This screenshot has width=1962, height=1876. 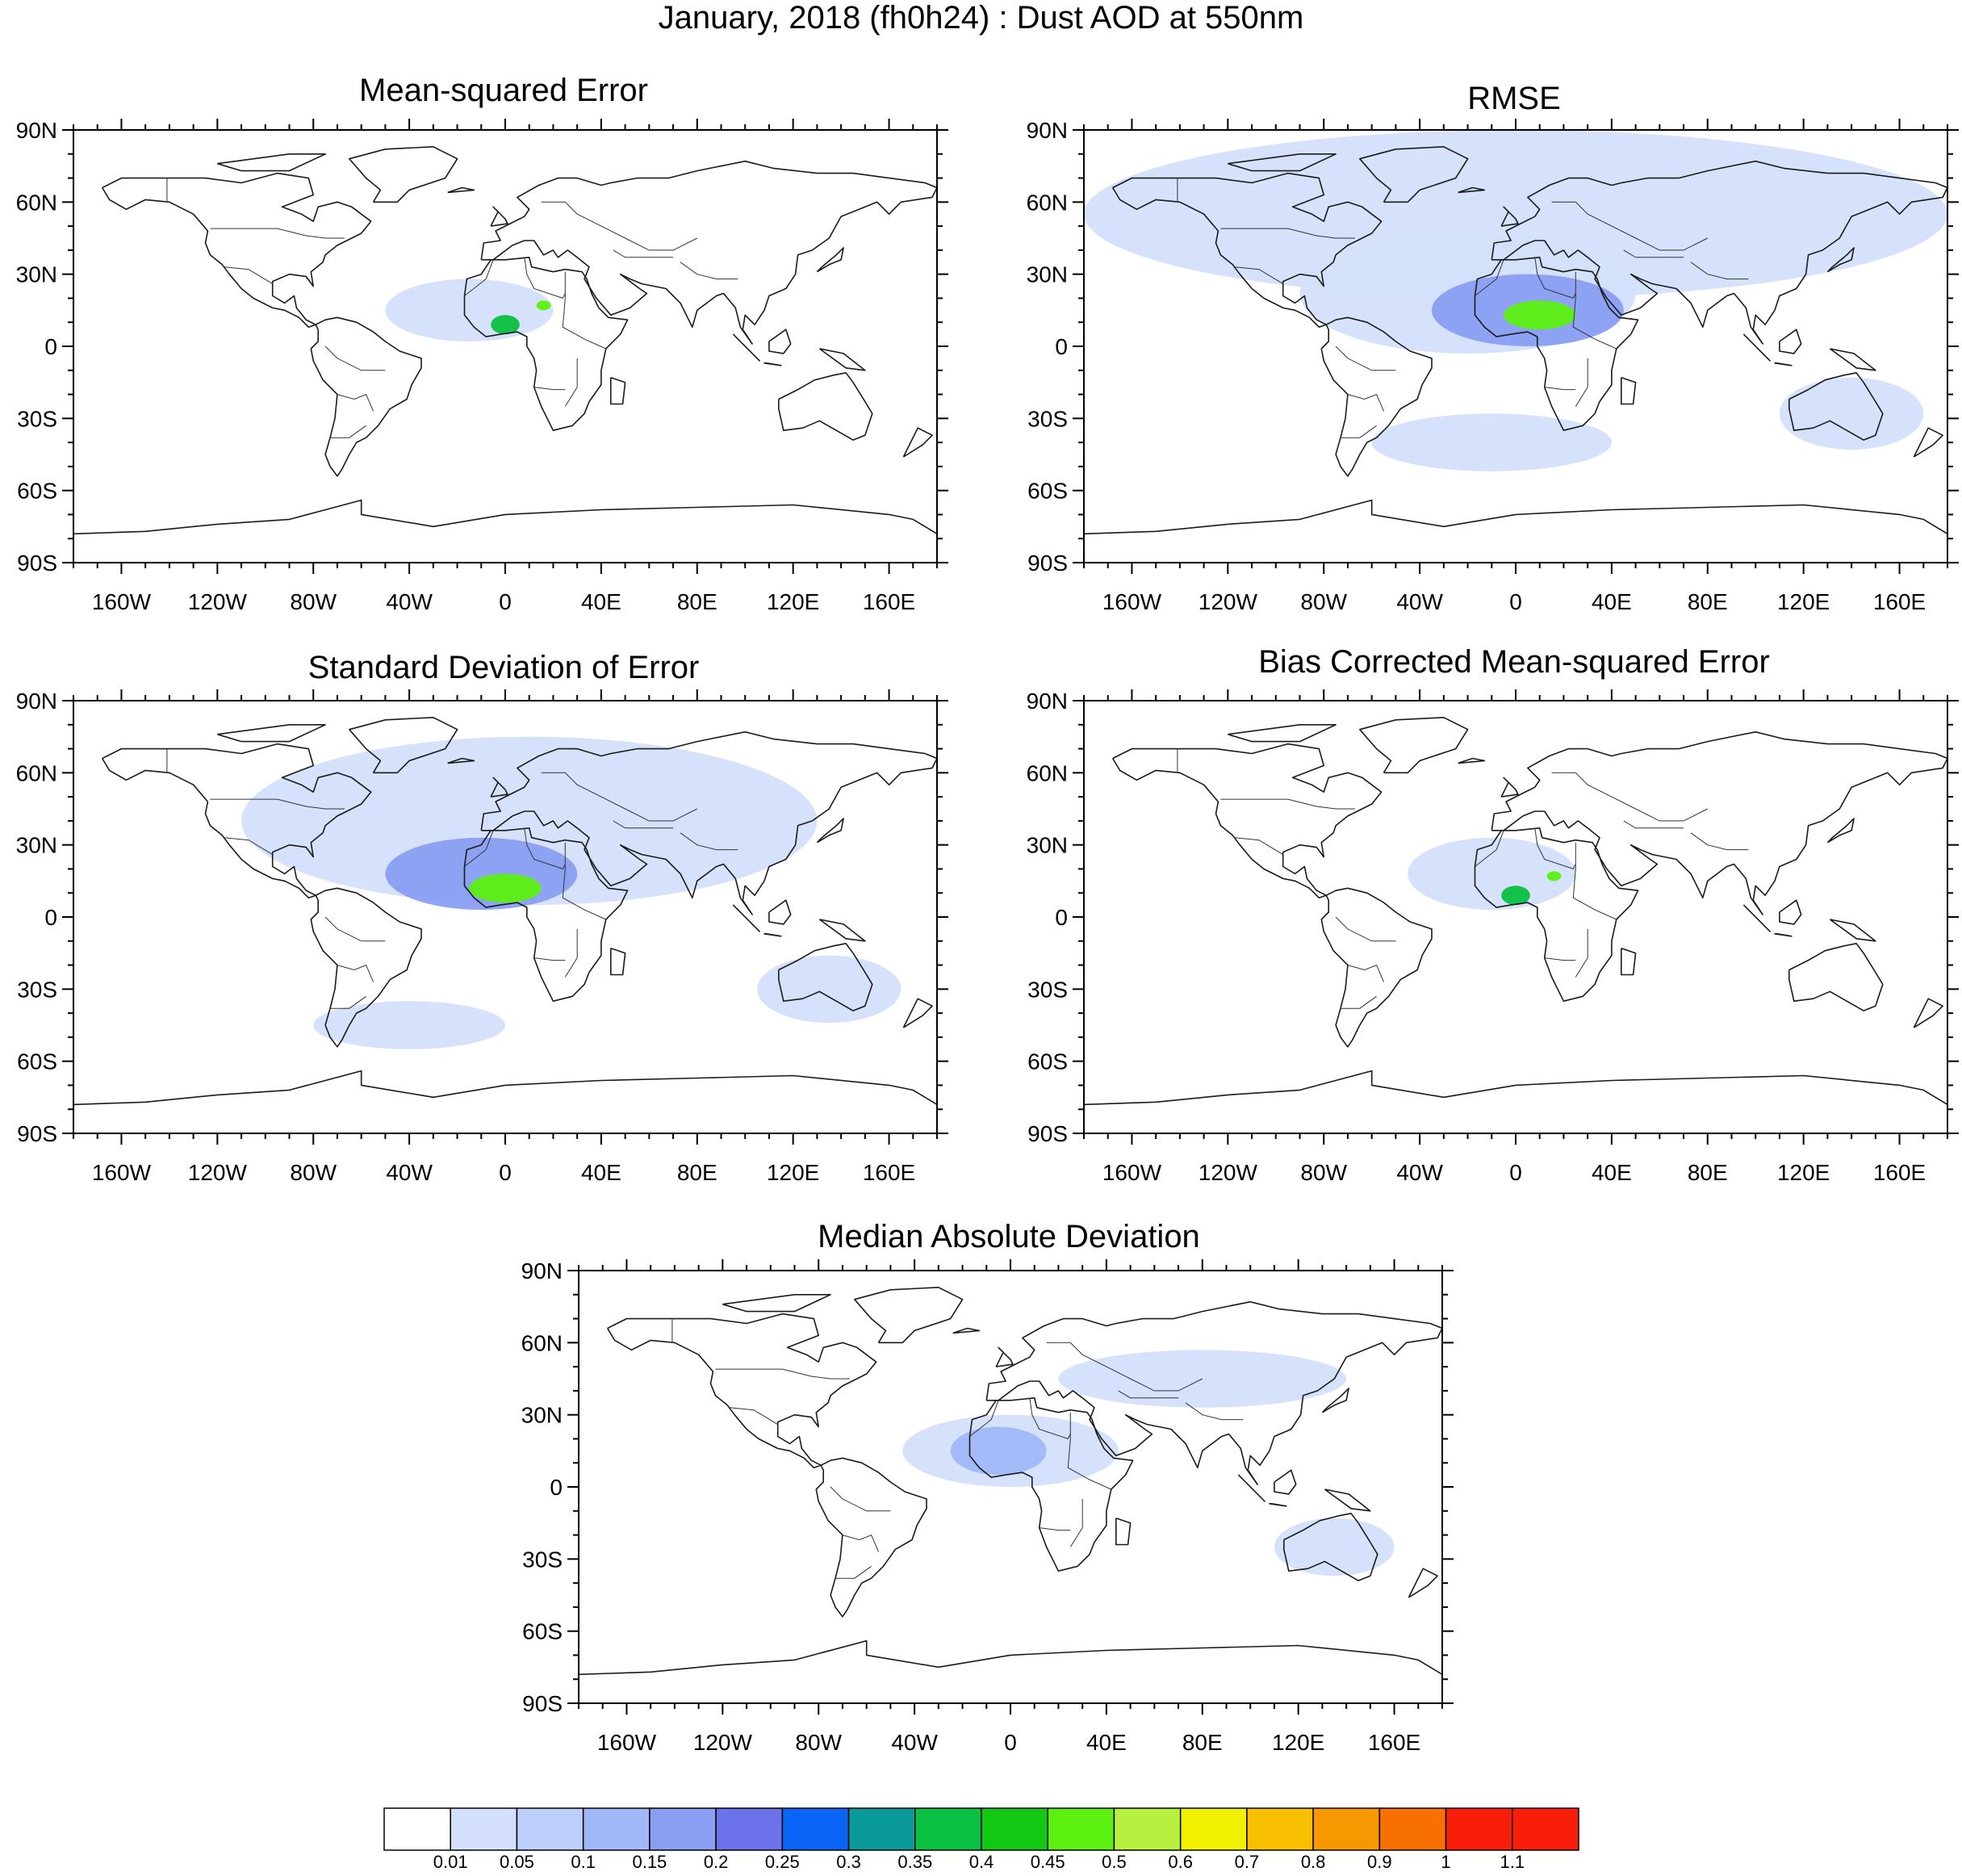 I want to click on panel-title-mad: Median Absolute Deviation, so click(x=1009, y=1236).